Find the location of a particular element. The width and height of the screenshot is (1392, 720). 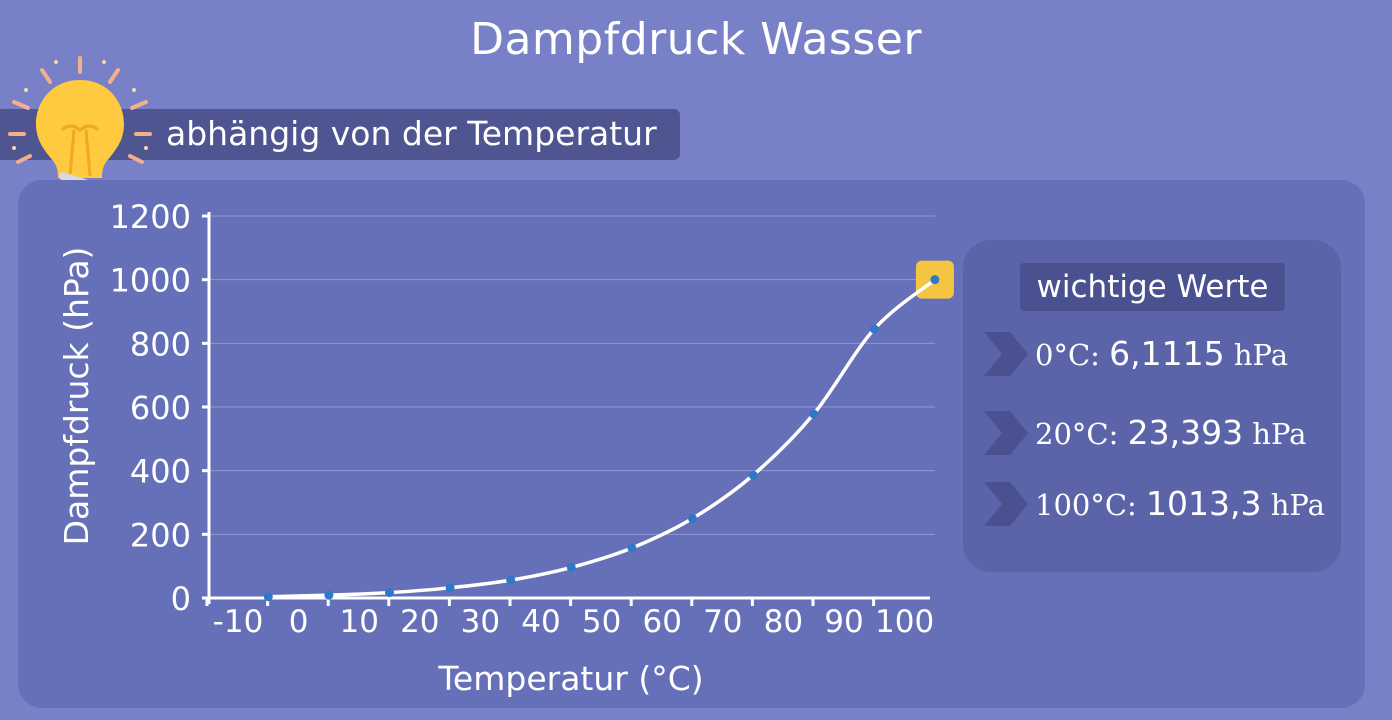

value-number: 1013,3 is located at coordinates (1204, 503).